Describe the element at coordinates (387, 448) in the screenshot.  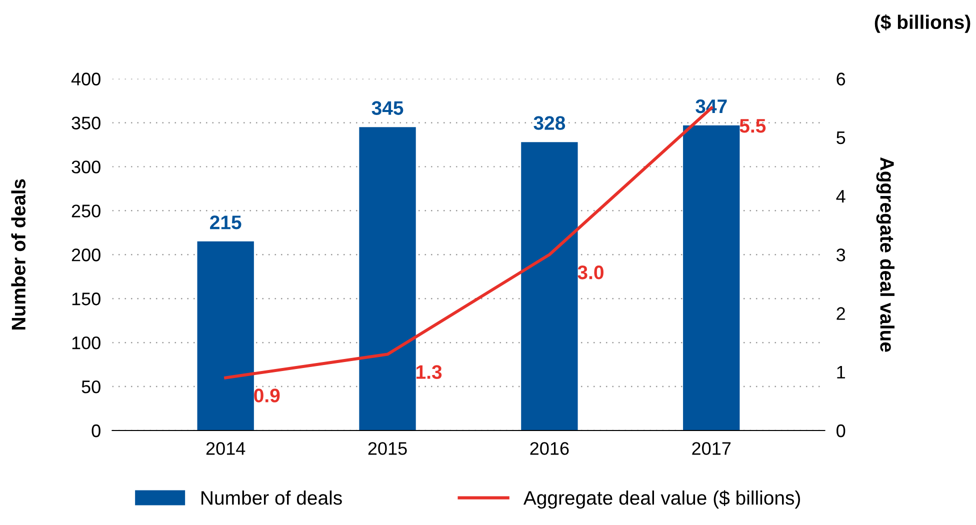
I see `x-tick-label: 2015` at that location.